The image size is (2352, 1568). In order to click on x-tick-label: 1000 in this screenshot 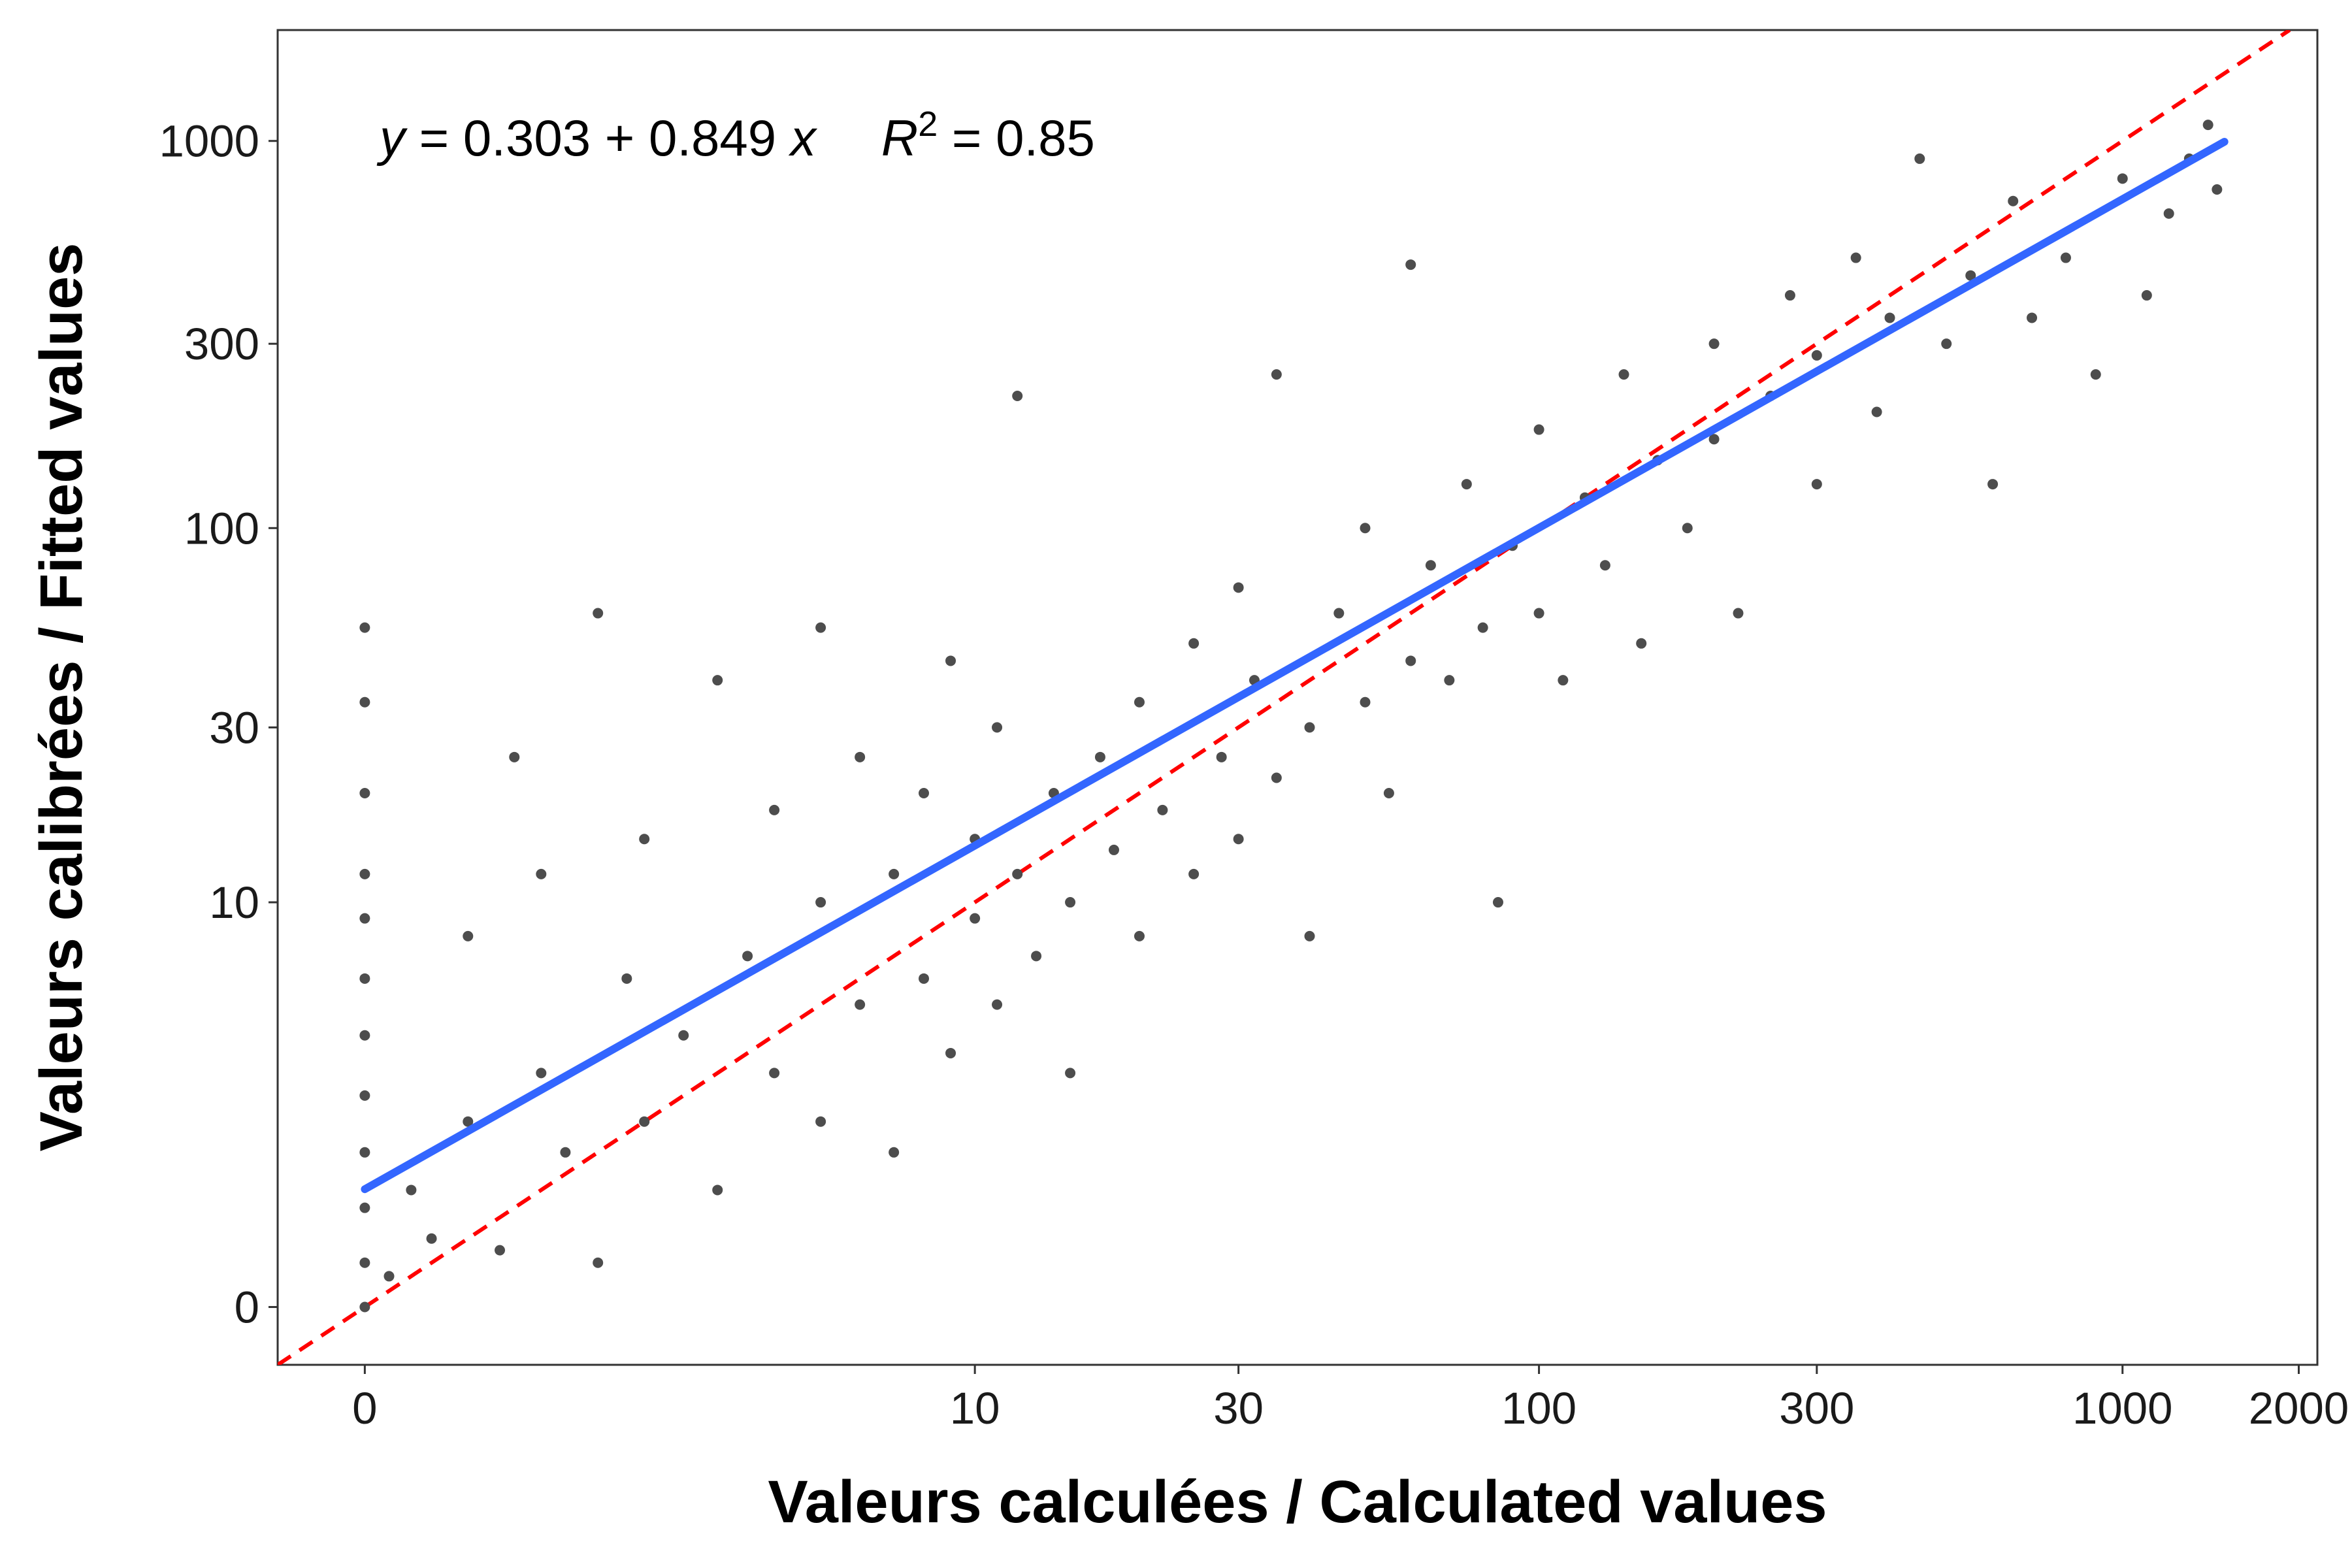, I will do `click(2122, 1408)`.